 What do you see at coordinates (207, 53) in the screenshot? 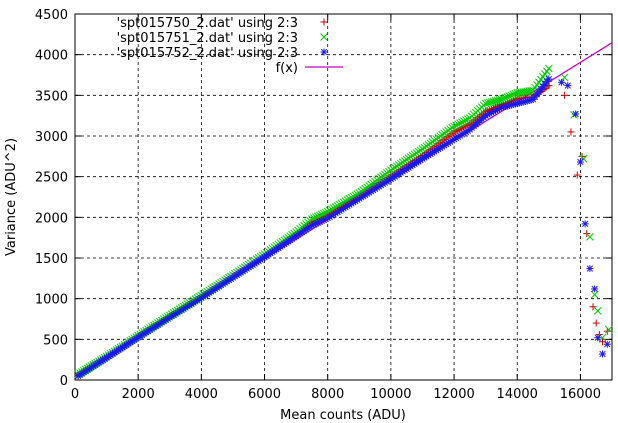
I see `legend-label: 'spt015752_2.dat' using 2:3` at bounding box center [207, 53].